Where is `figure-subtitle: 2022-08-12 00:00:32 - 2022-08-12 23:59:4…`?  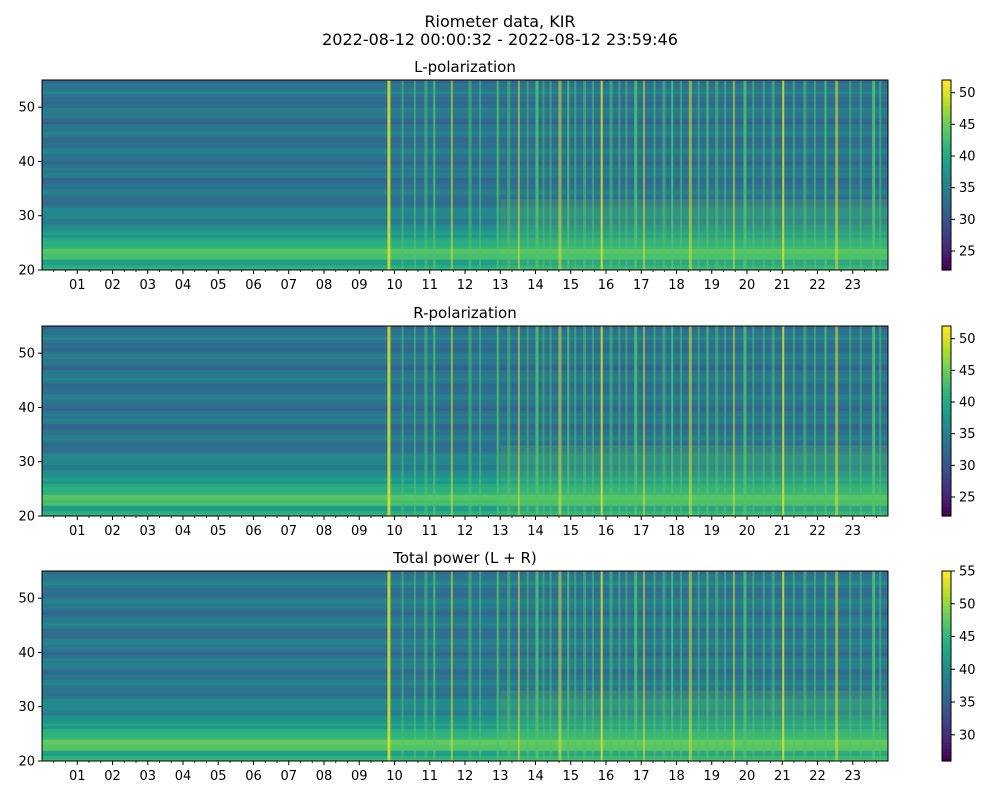 figure-subtitle: 2022-08-12 00:00:32 - 2022-08-12 23:59:4… is located at coordinates (500, 39).